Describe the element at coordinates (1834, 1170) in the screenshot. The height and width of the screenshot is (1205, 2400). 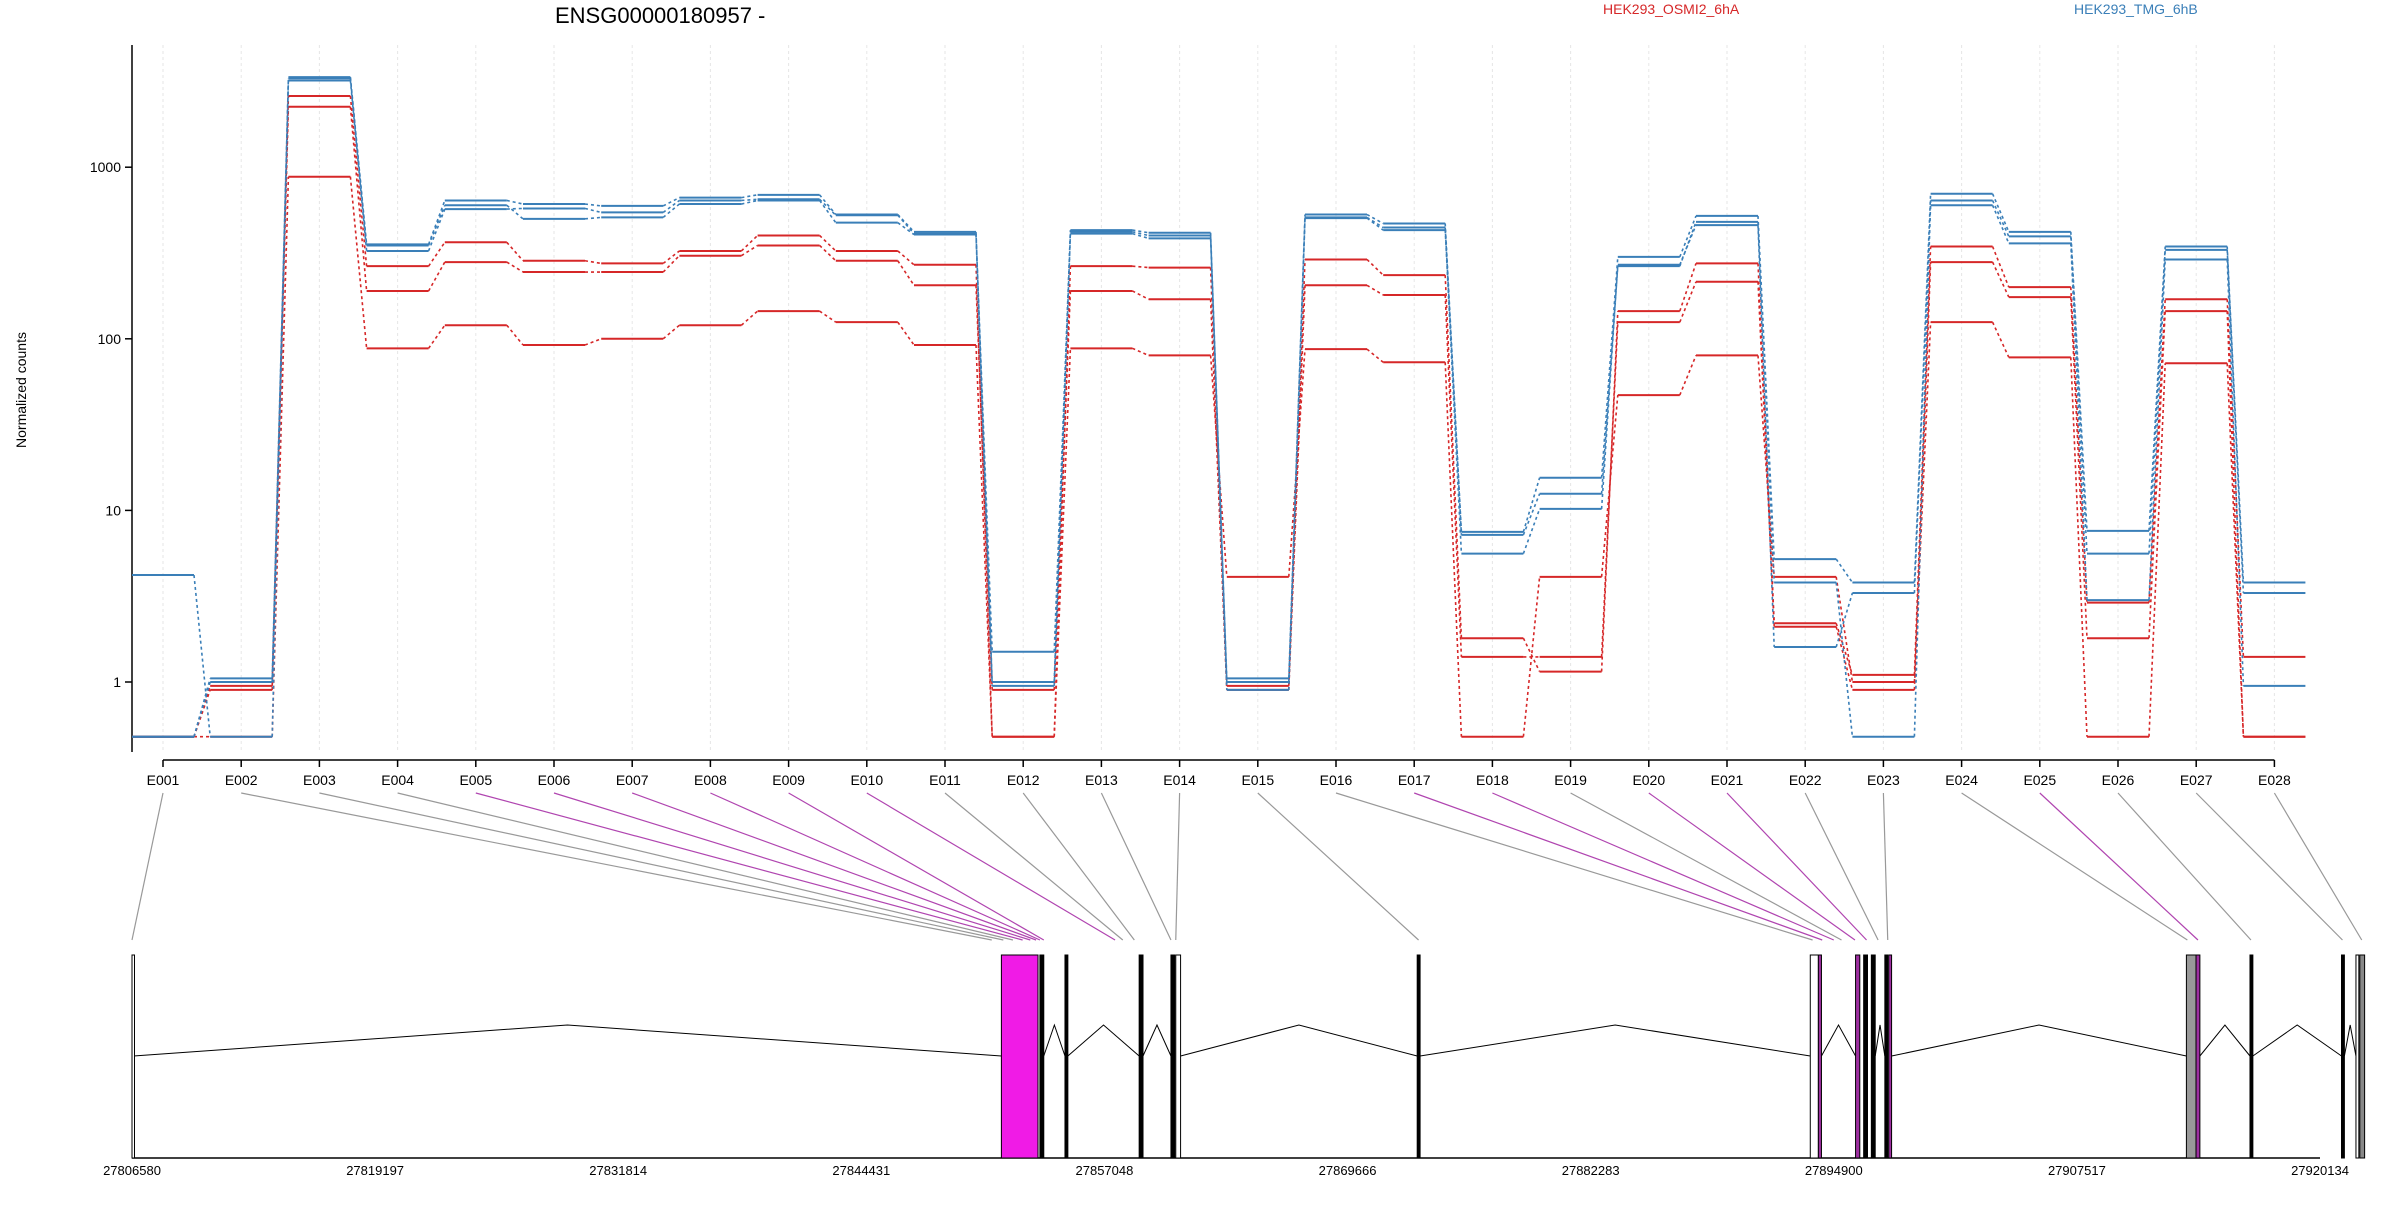
I see `gene-coord-label: 27894900` at that location.